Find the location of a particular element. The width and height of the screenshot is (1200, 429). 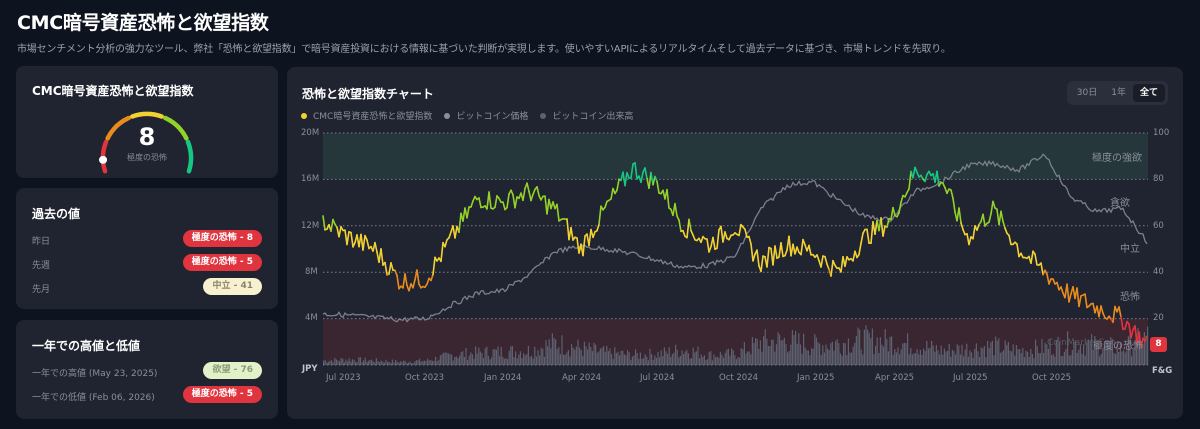

range-1y-button: 1年 is located at coordinates (1118, 93).